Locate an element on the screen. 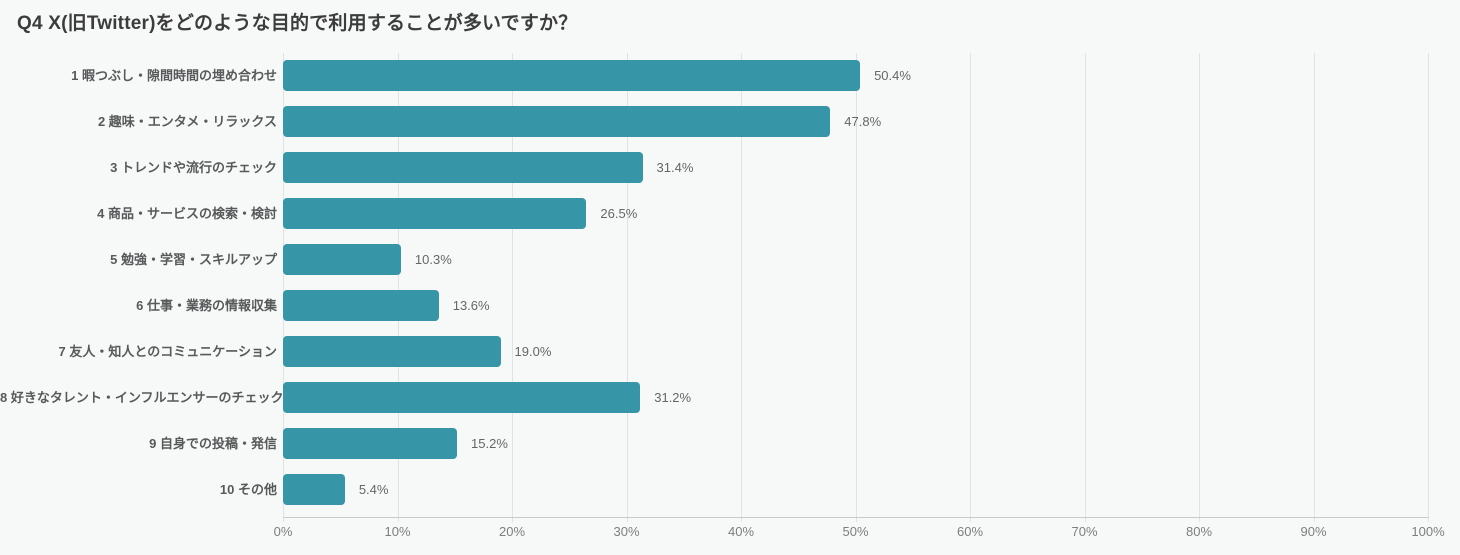 The image size is (1460, 555). value-label: 15.2% is located at coordinates (489, 443).